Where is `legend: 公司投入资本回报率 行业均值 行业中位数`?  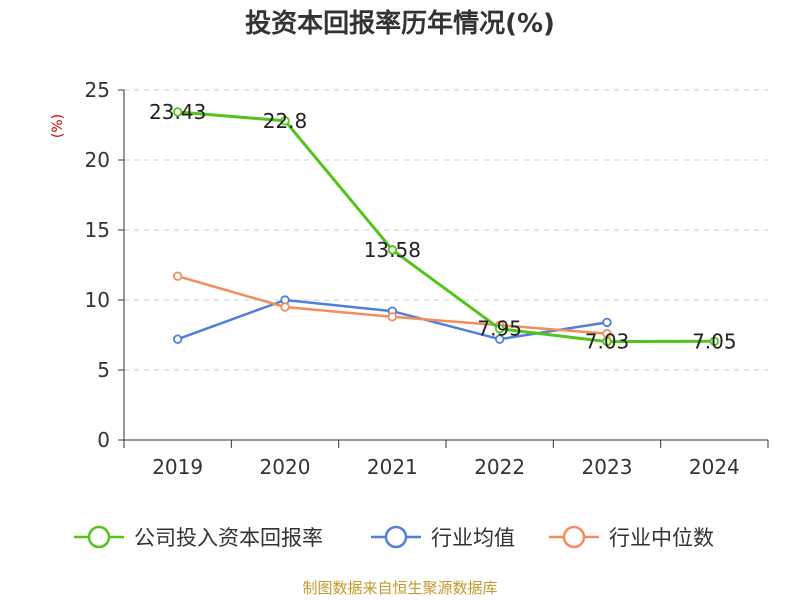
legend: 公司投入资本回报率 行业均值 行业中位数 is located at coordinates (394, 537).